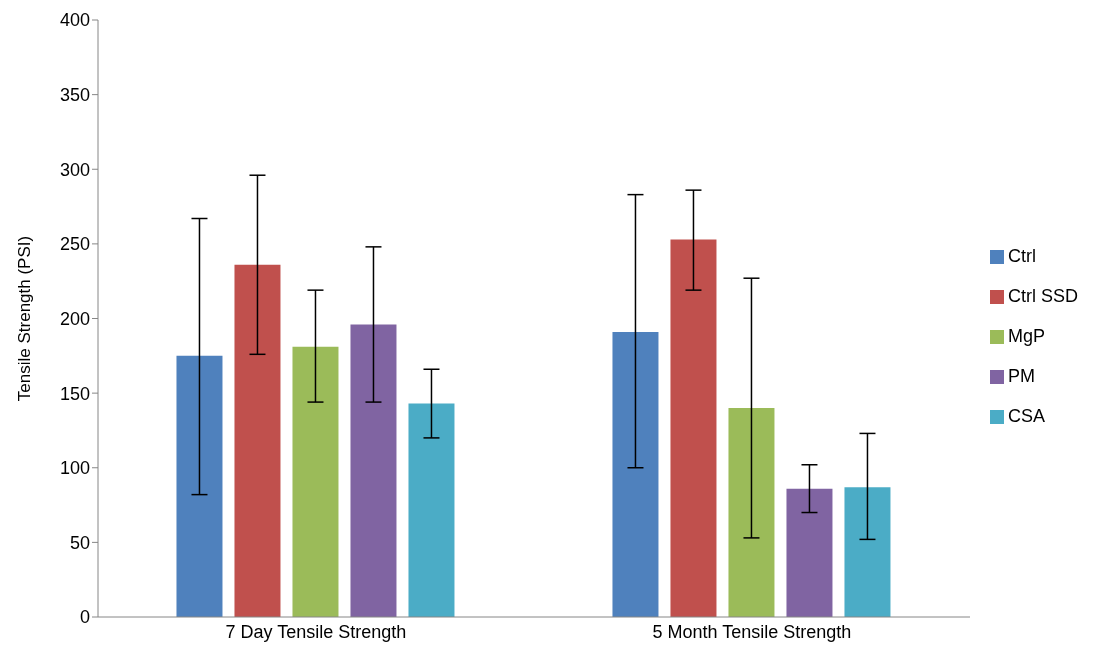 This screenshot has height=671, width=1107. Describe the element at coordinates (1021, 375) in the screenshot. I see `legend-label: PM` at that location.